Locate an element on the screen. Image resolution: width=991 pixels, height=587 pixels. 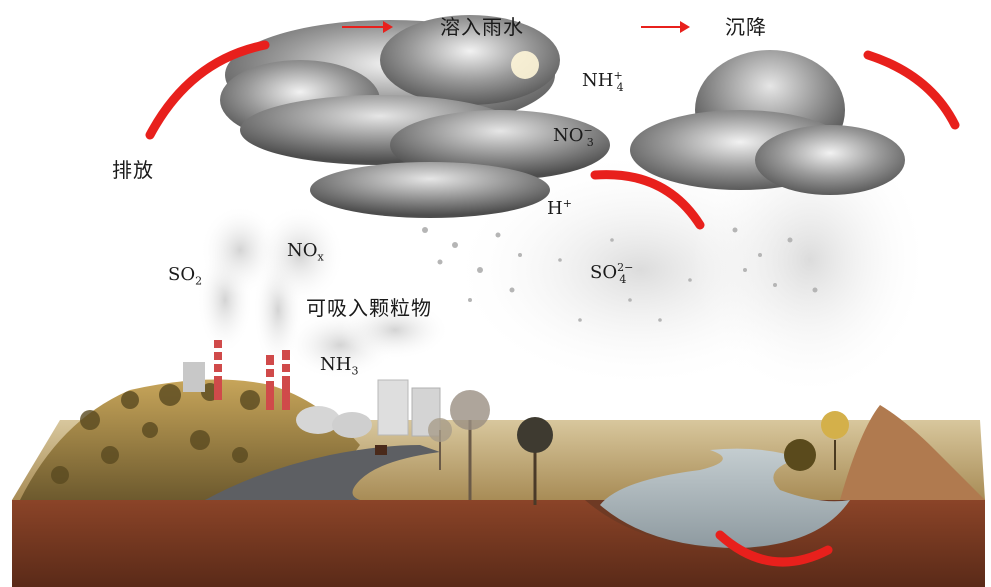
h-ion-label: H+ is located at coordinates (559, 208).